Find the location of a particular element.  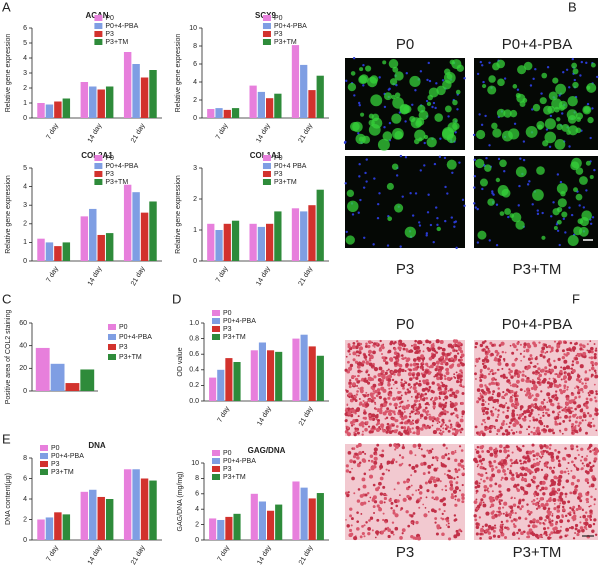

fluorescence-image is located at coordinates (404, 103).